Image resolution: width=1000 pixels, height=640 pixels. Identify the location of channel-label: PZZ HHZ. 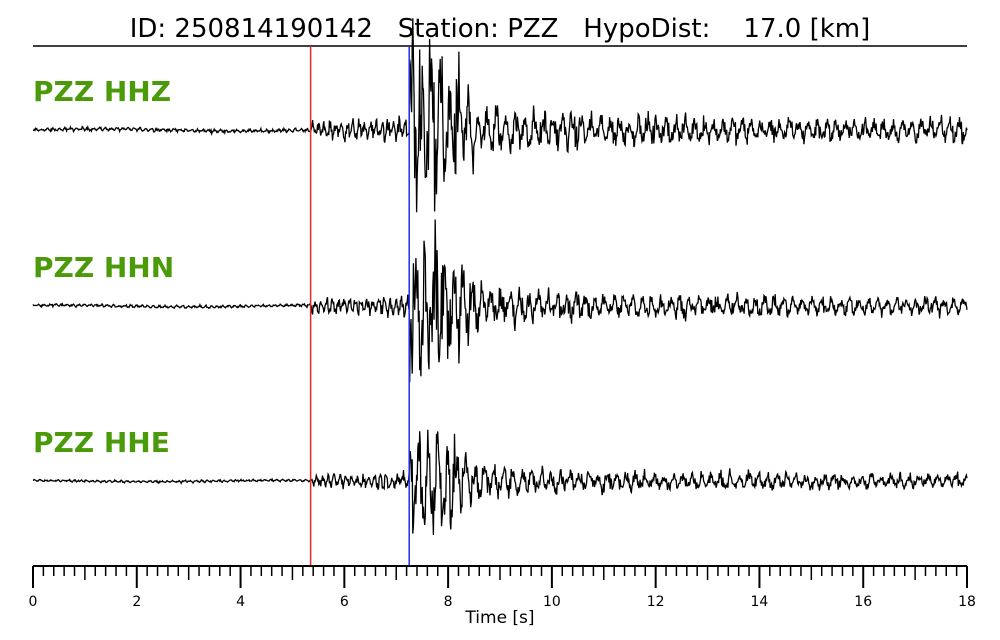
(102, 91).